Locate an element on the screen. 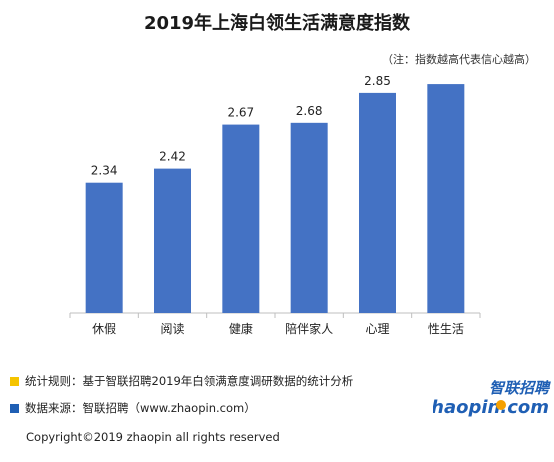  zhaopin-logo: 智联招聘 zhaopin.com is located at coordinates (492, 398).